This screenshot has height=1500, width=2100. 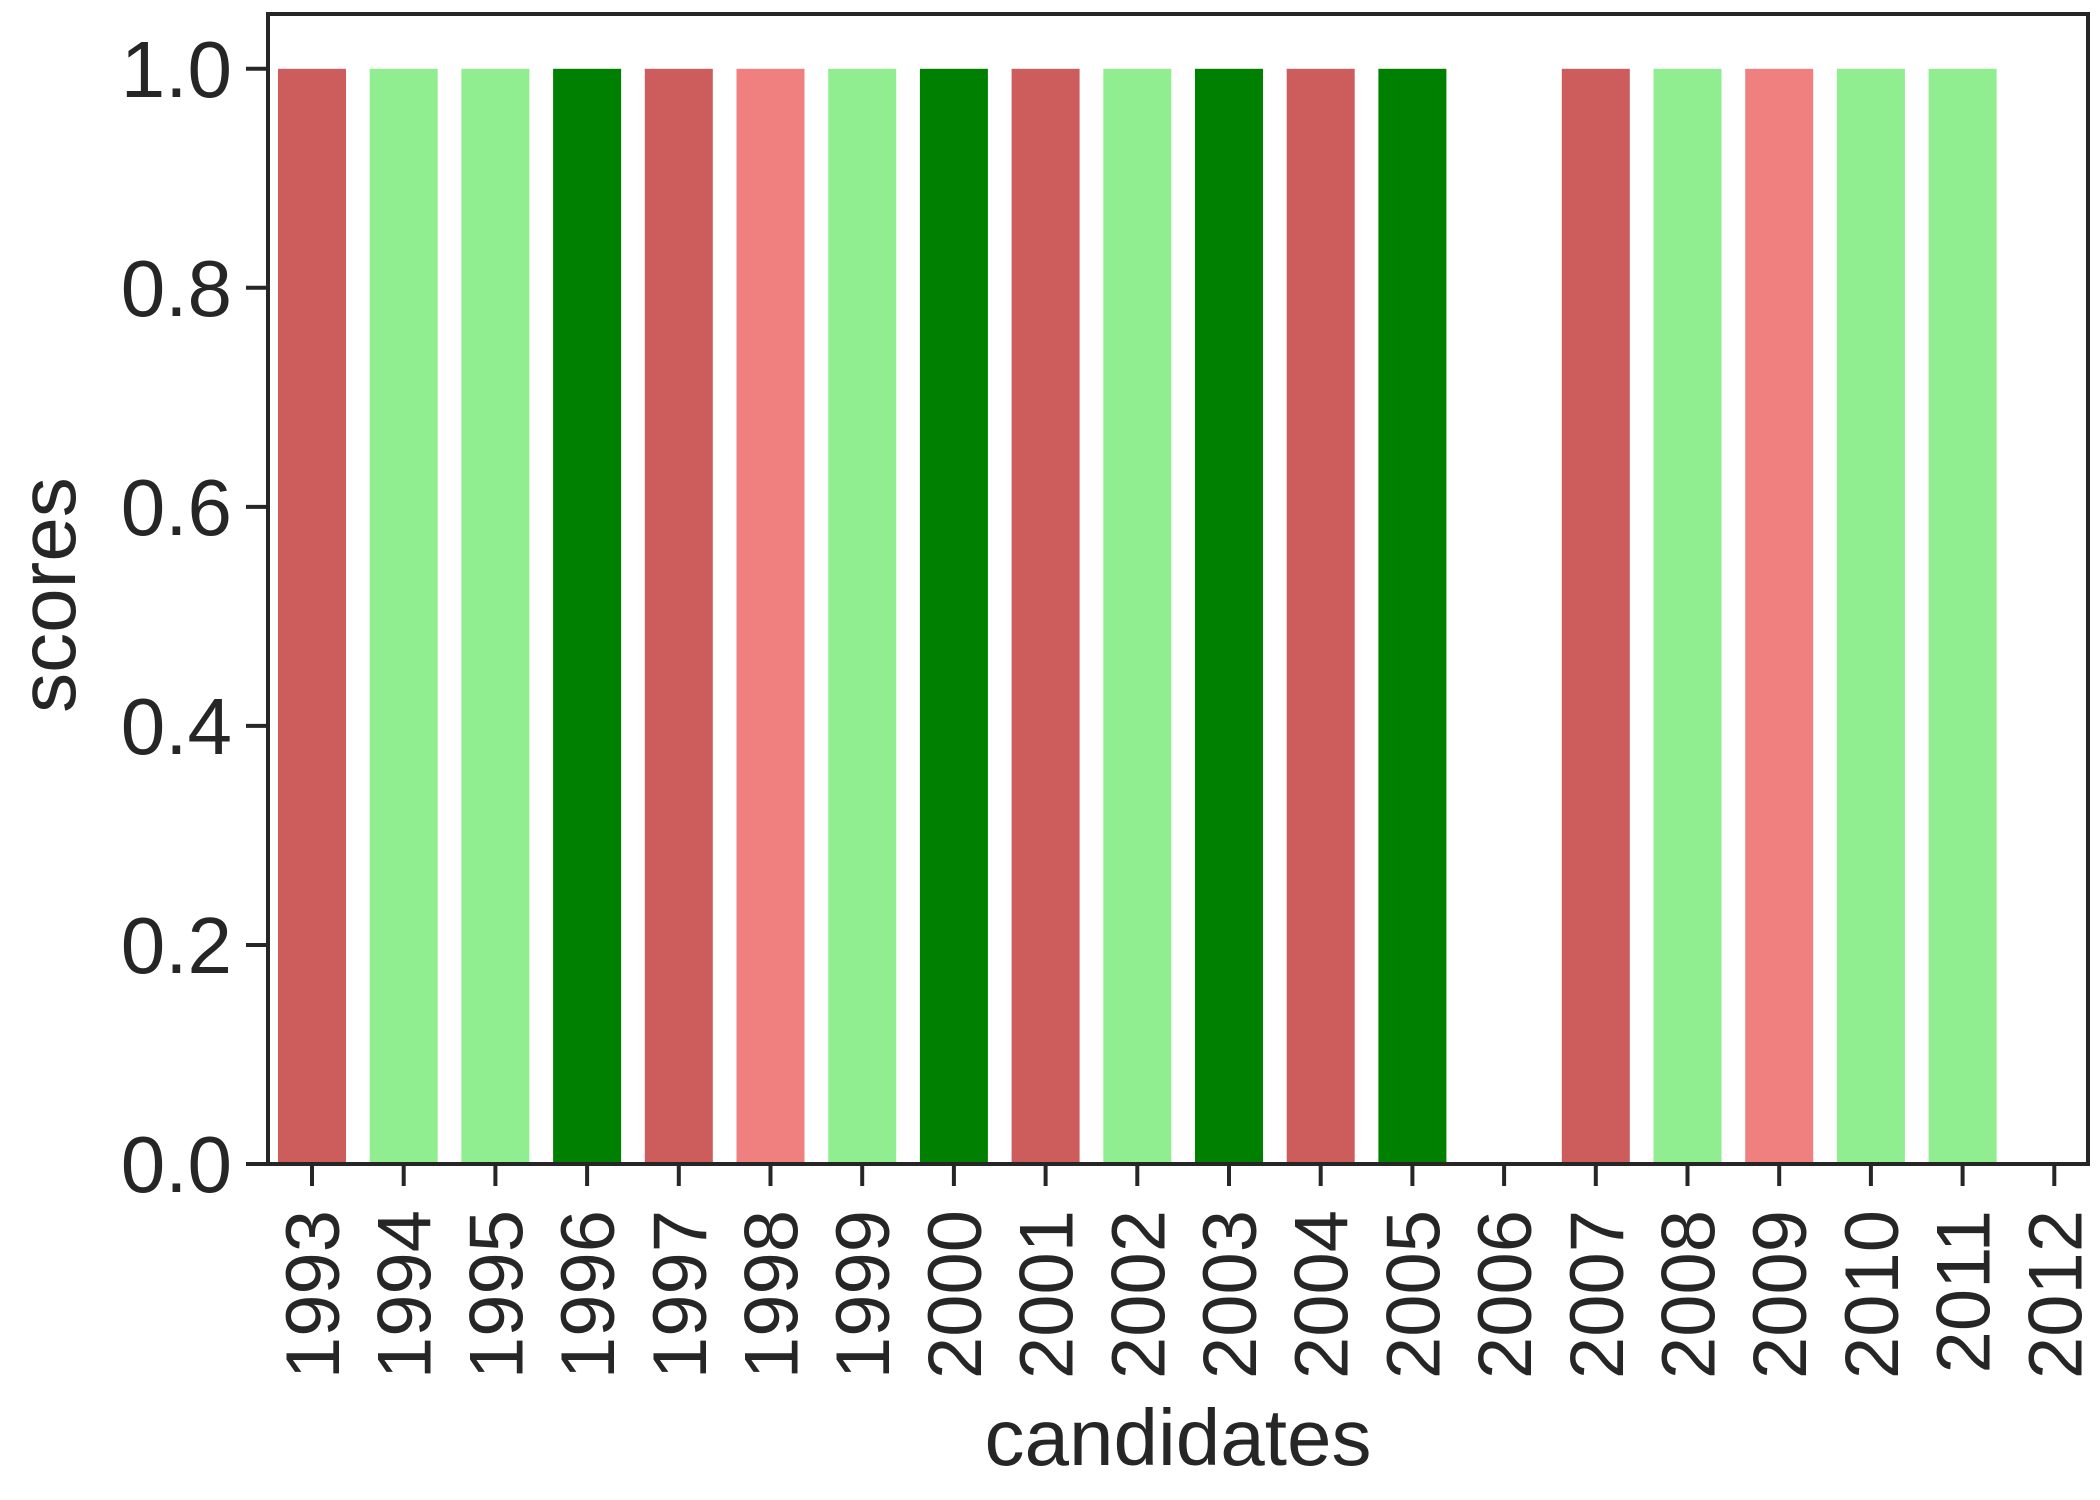 What do you see at coordinates (1230, 1294) in the screenshot?
I see `x-tick-label-2003: 2003` at bounding box center [1230, 1294].